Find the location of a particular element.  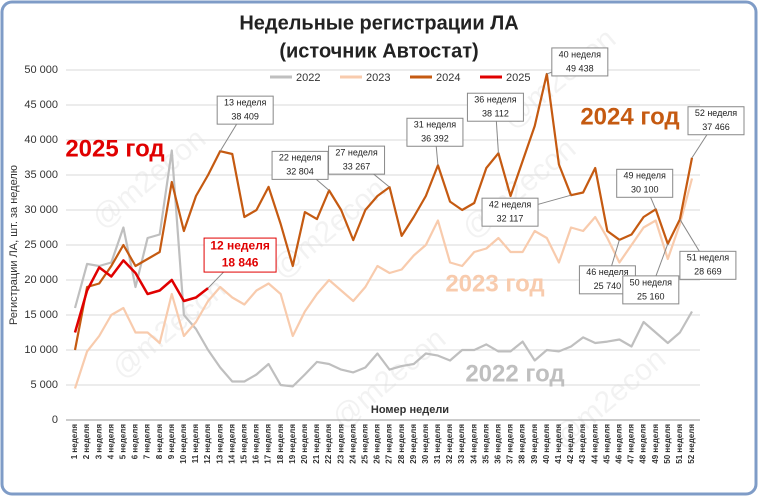

legend-label: 2024 is located at coordinates (448, 78).